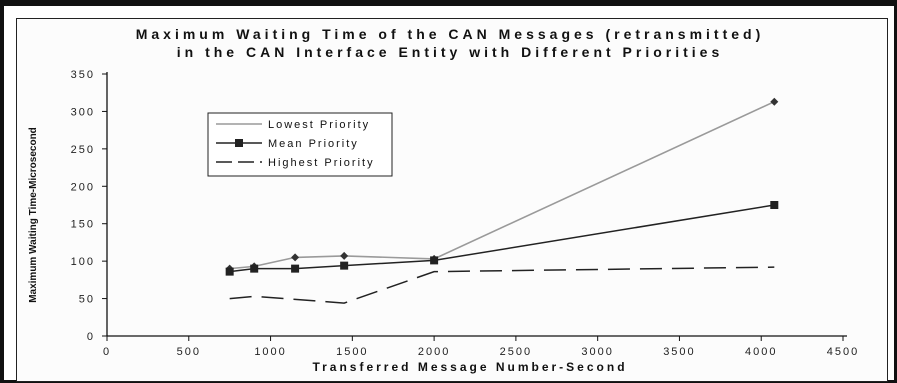 The height and width of the screenshot is (383, 897). Describe the element at coordinates (319, 125) in the screenshot. I see `legend-label: Lowest Priority` at that location.